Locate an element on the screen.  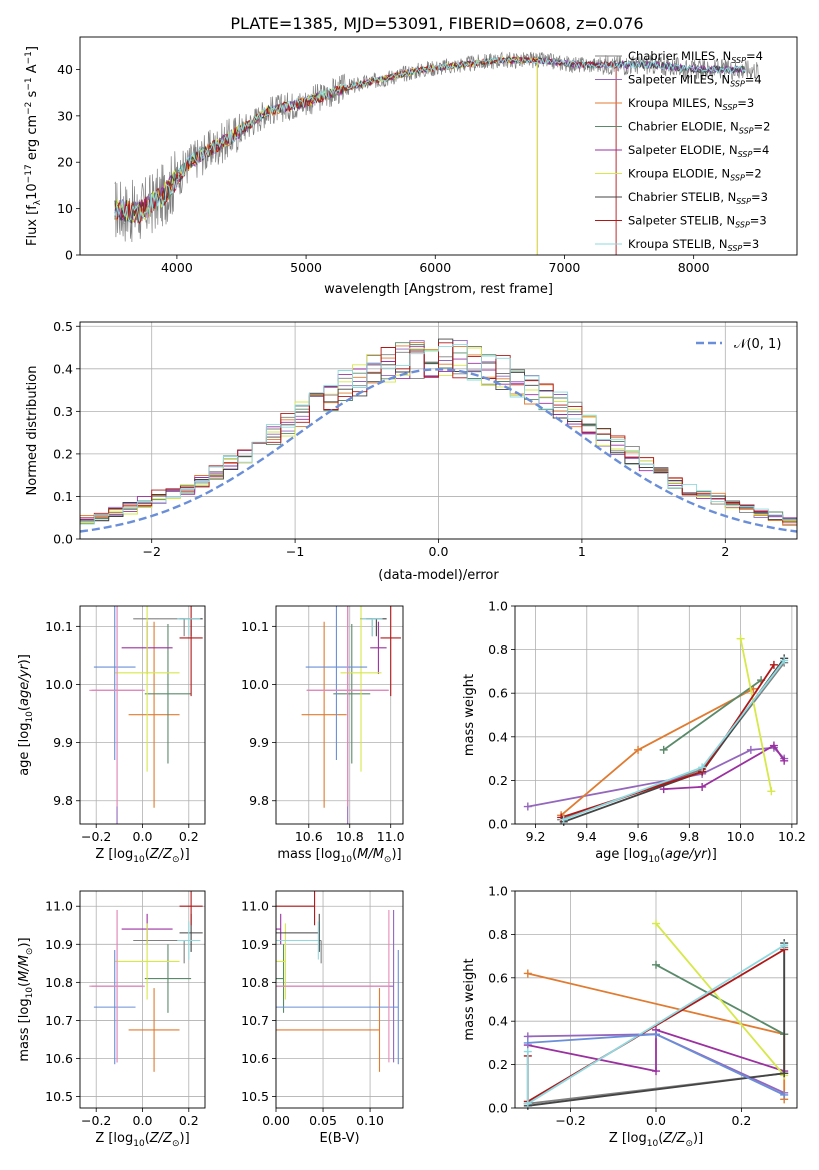
weight_vs_Z-lines is located at coordinates (656, 1014).